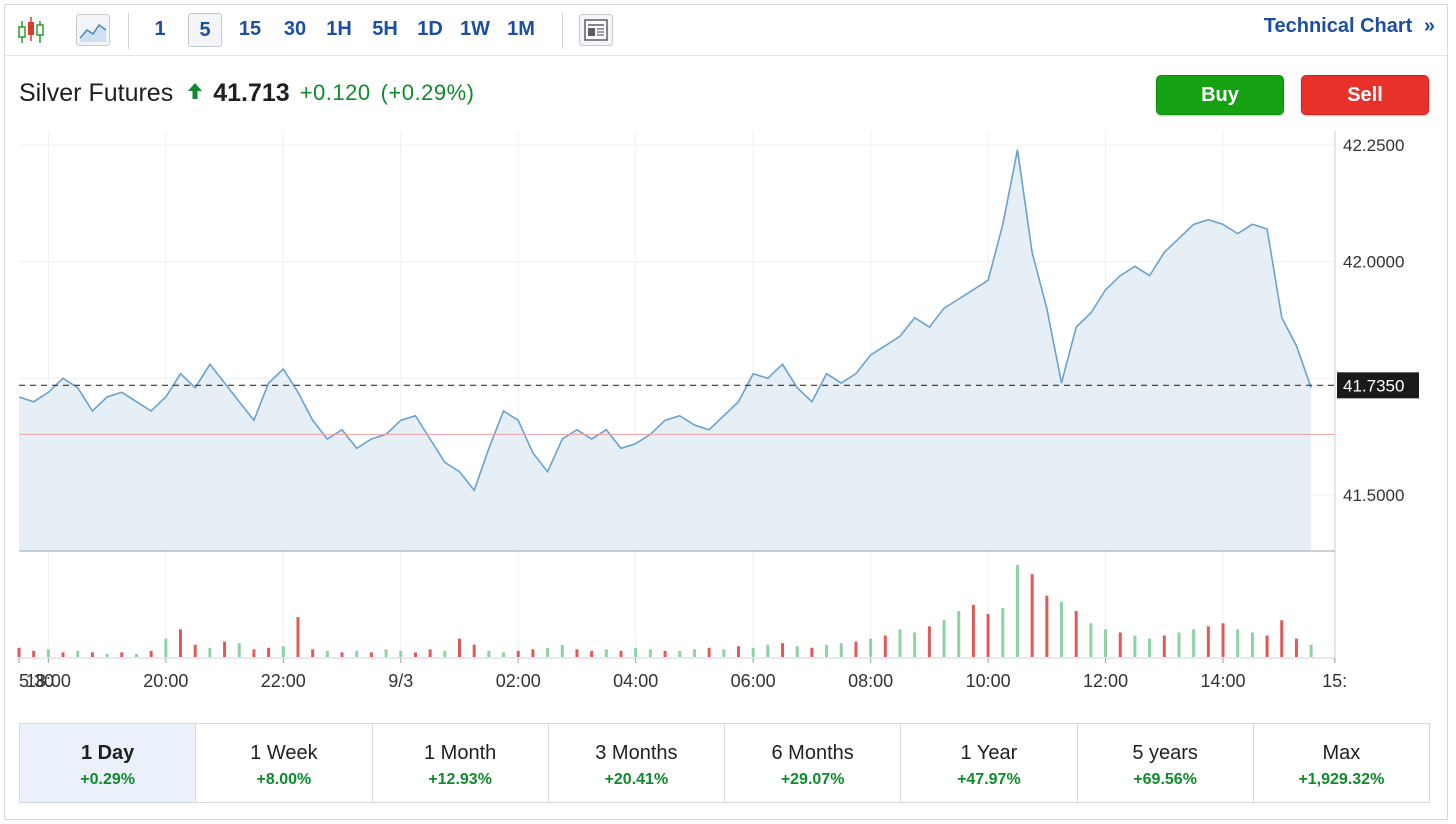 The height and width of the screenshot is (824, 1456). Describe the element at coordinates (205, 30) in the screenshot. I see `timeframe-5: 5` at that location.